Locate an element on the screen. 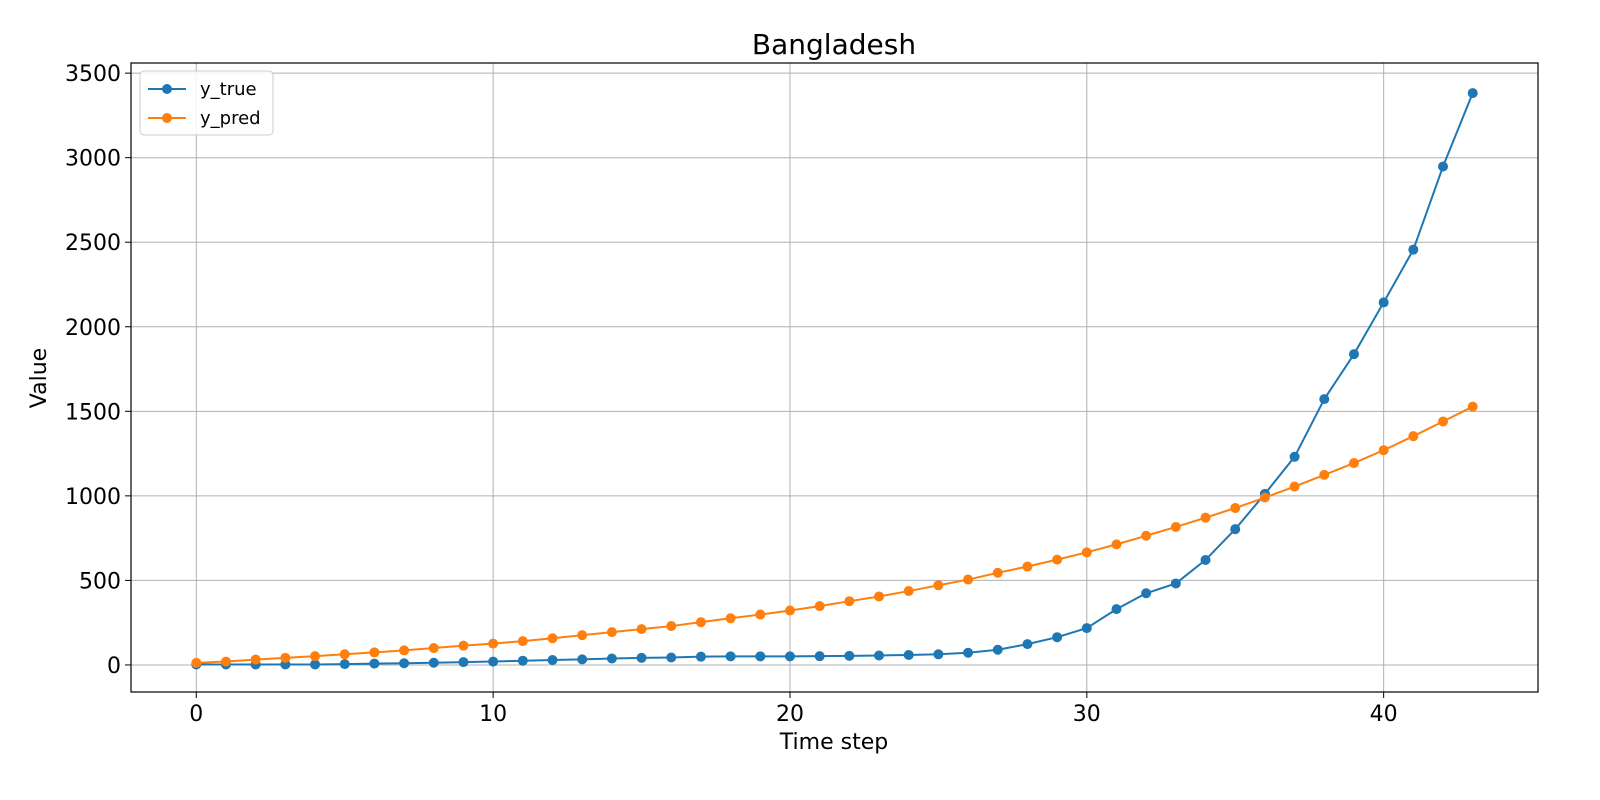 This screenshot has width=1600, height=800. y-axis-ticks: 0 500 1000 1500 2000 2500 3000 3500 is located at coordinates (98, 370).